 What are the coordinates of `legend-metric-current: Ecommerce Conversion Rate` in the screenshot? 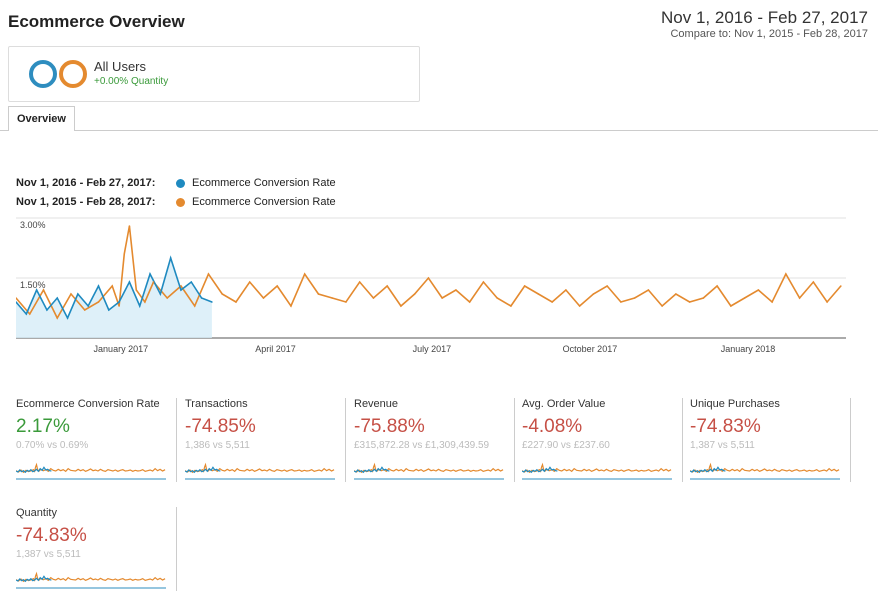 It's located at (264, 183).